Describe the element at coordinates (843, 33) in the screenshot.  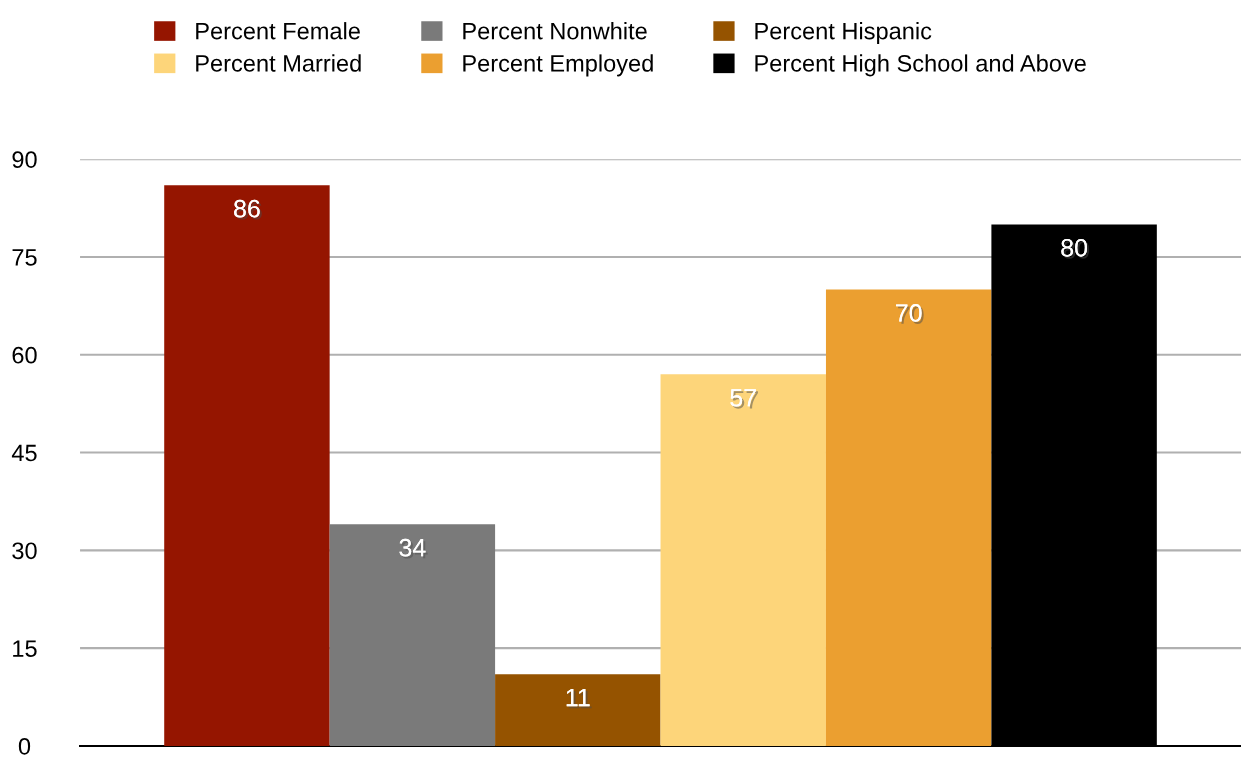
I see `legend-label: Percent Hispanic` at that location.